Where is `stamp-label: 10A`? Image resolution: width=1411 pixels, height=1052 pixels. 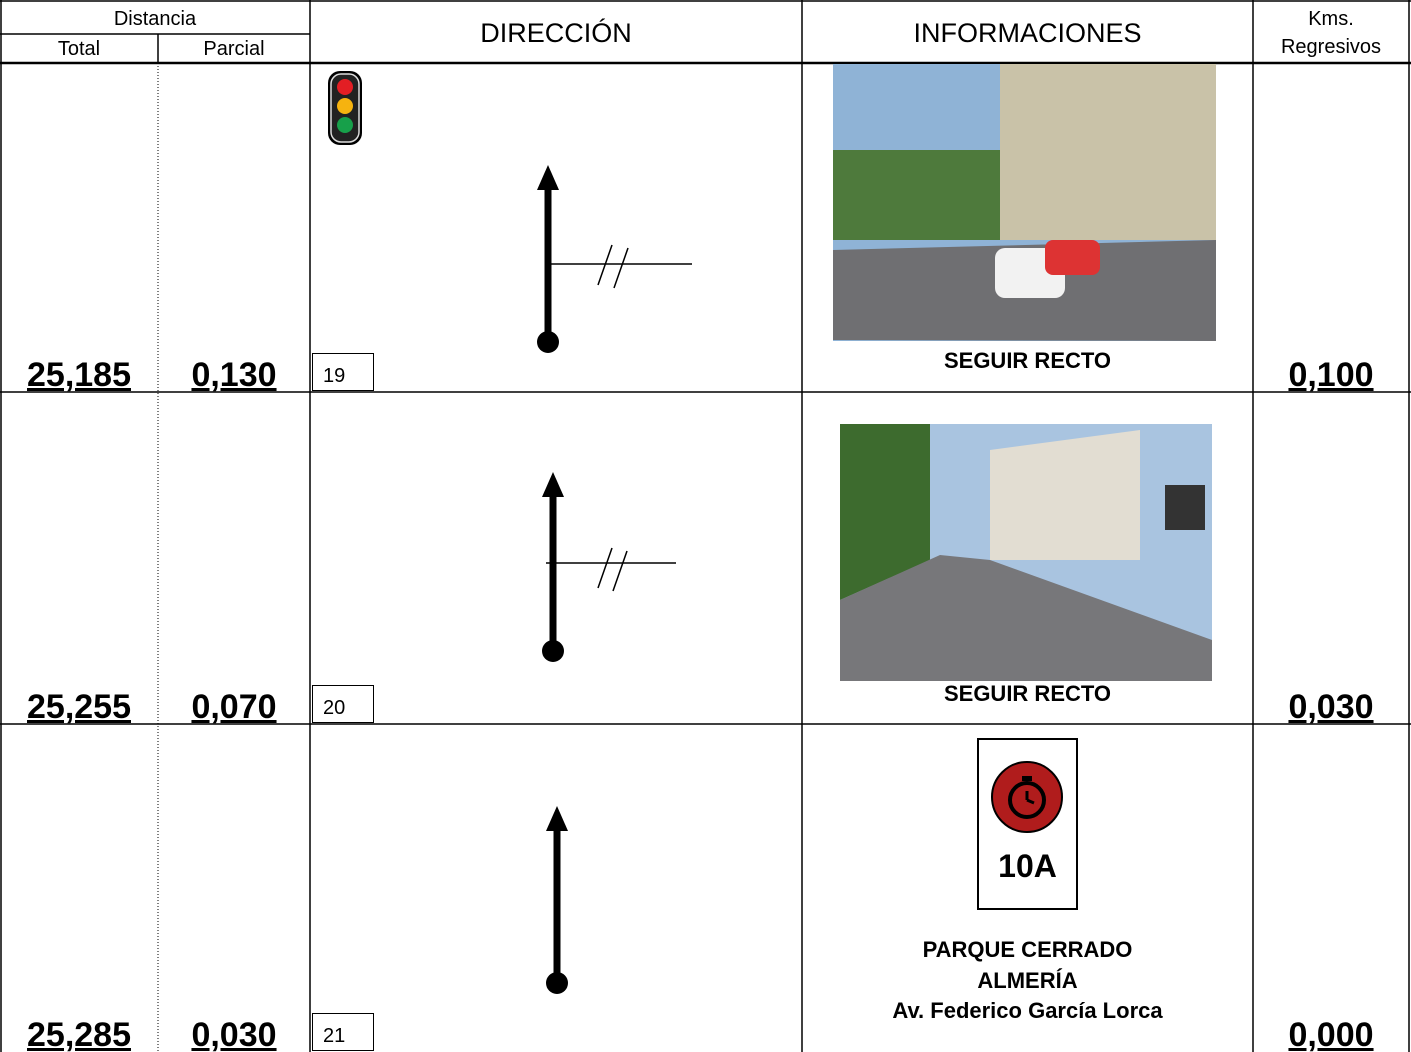
stamp-label: 10A is located at coordinates (1027, 866).